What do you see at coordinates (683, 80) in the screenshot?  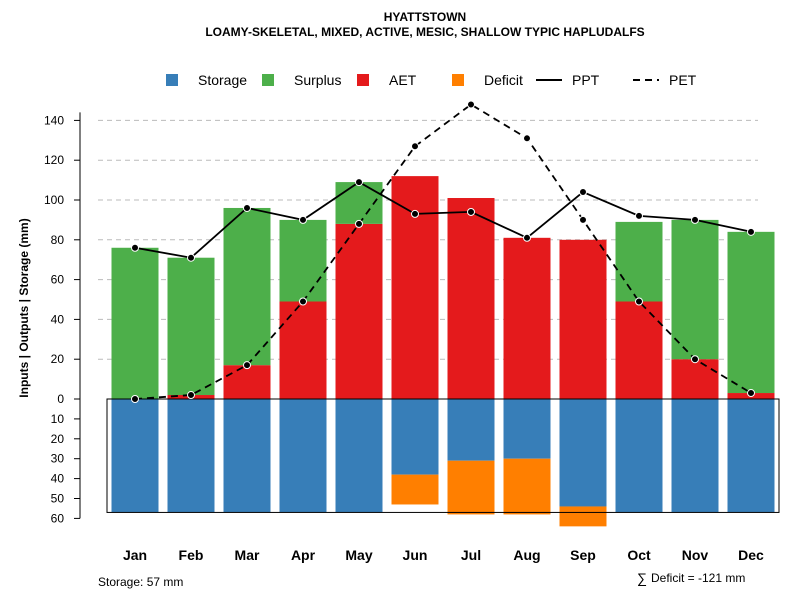 I see `legend-label-pet: PET` at bounding box center [683, 80].